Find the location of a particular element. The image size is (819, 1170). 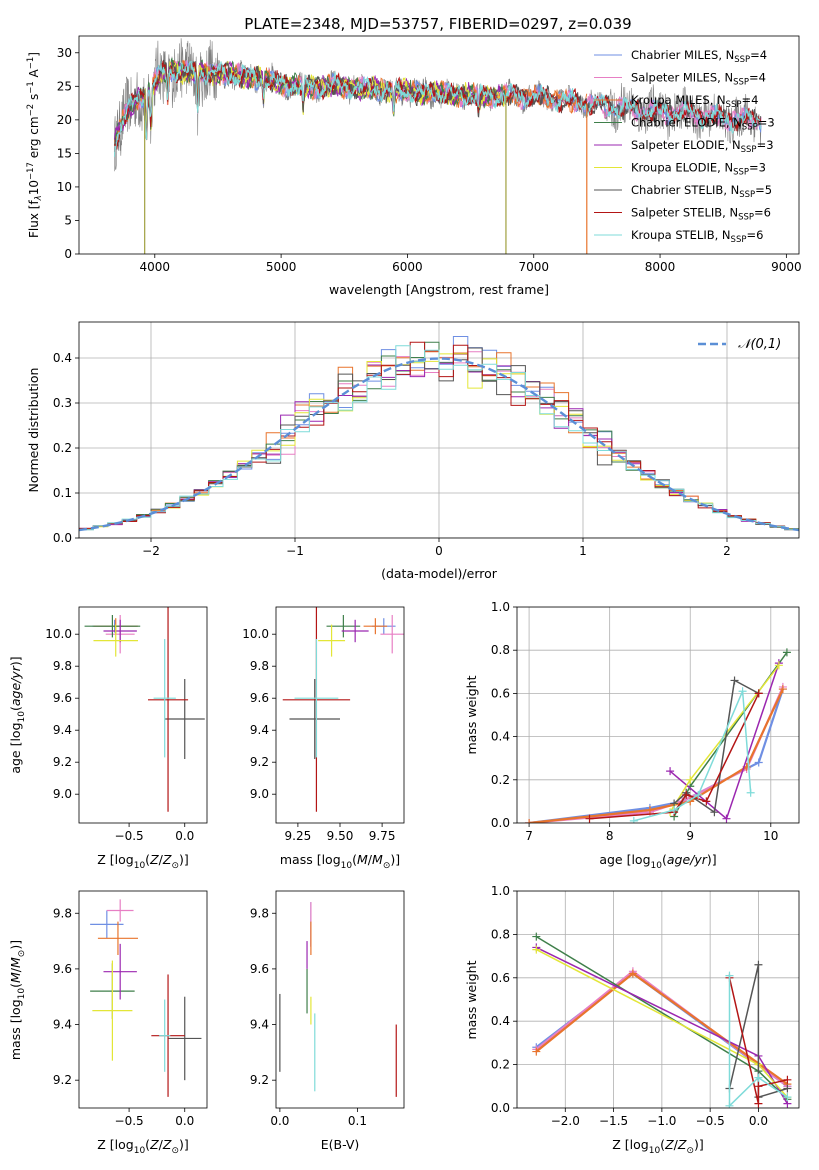

y-tick-label: 0.4 is located at coordinates (500, 1021).